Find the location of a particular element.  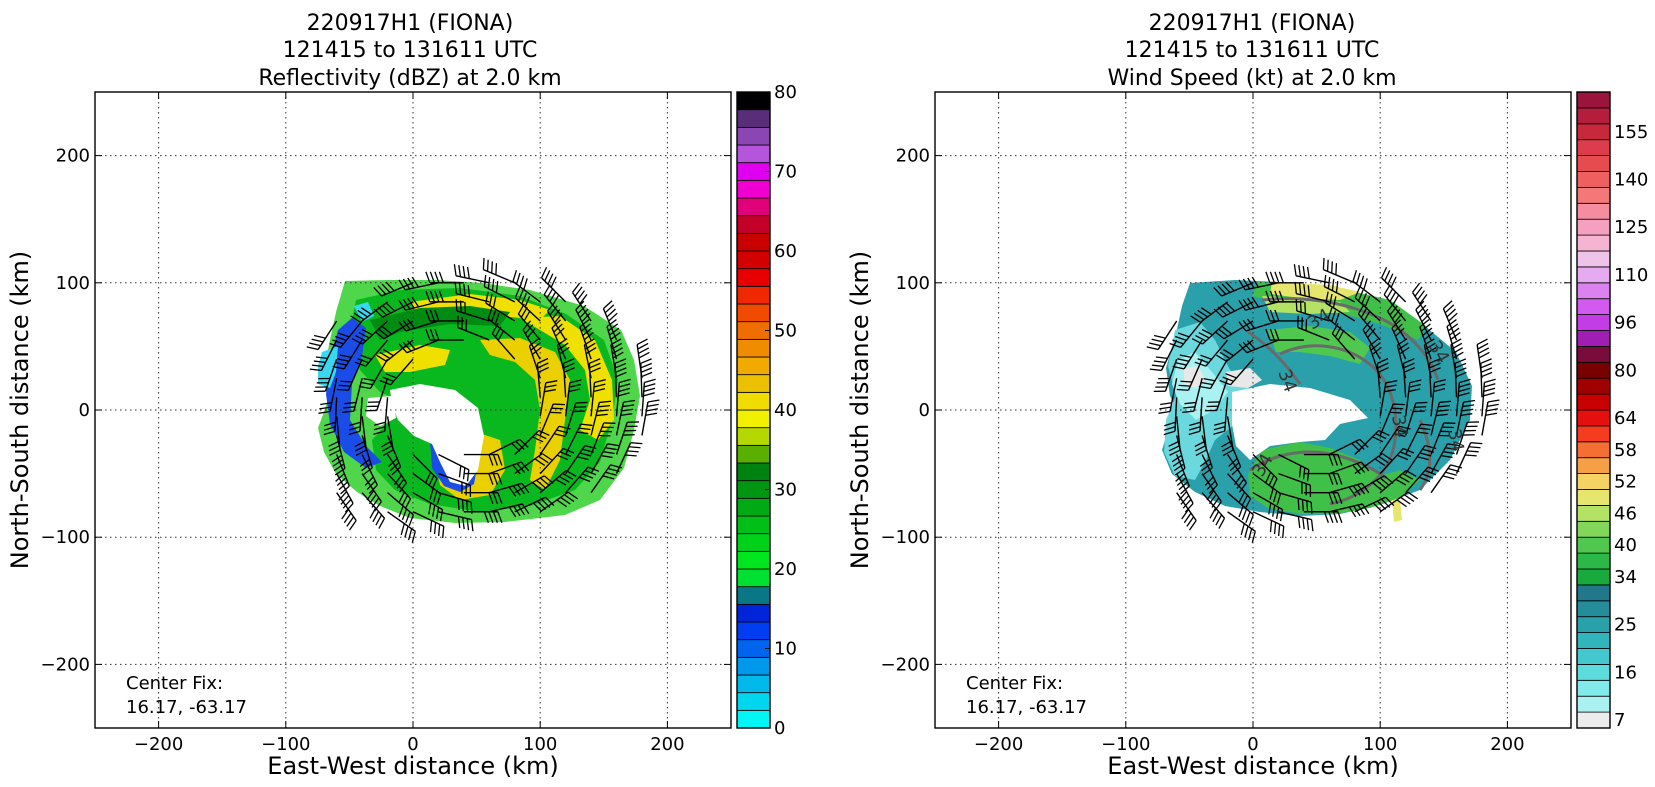

reflectivity-wind-barbs is located at coordinates (483, 400).